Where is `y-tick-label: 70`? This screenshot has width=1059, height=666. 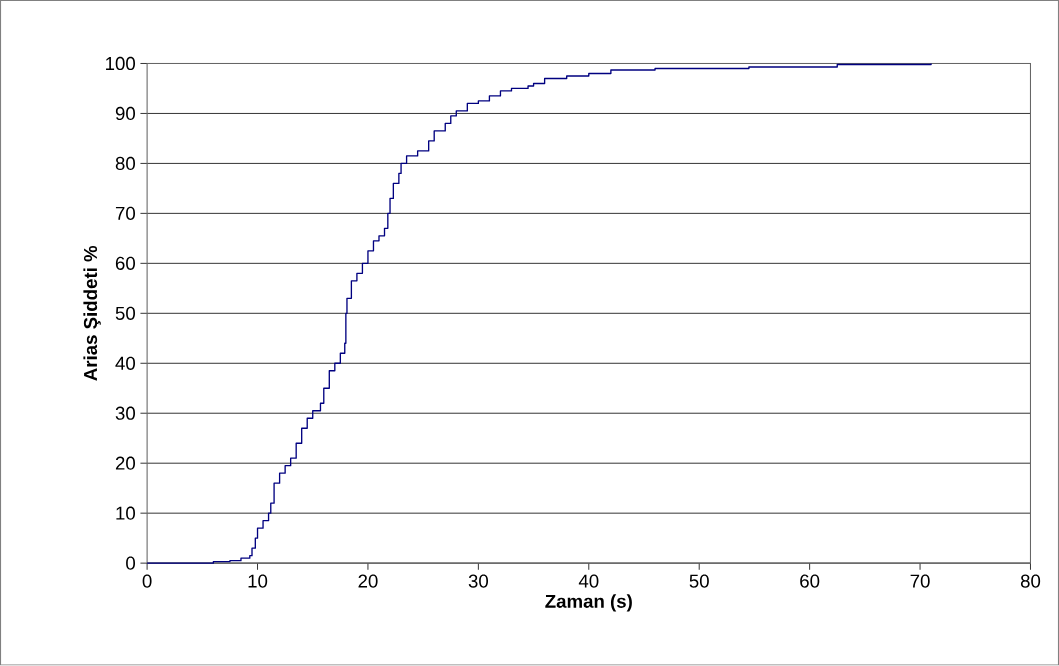
y-tick-label: 70 is located at coordinates (125, 213).